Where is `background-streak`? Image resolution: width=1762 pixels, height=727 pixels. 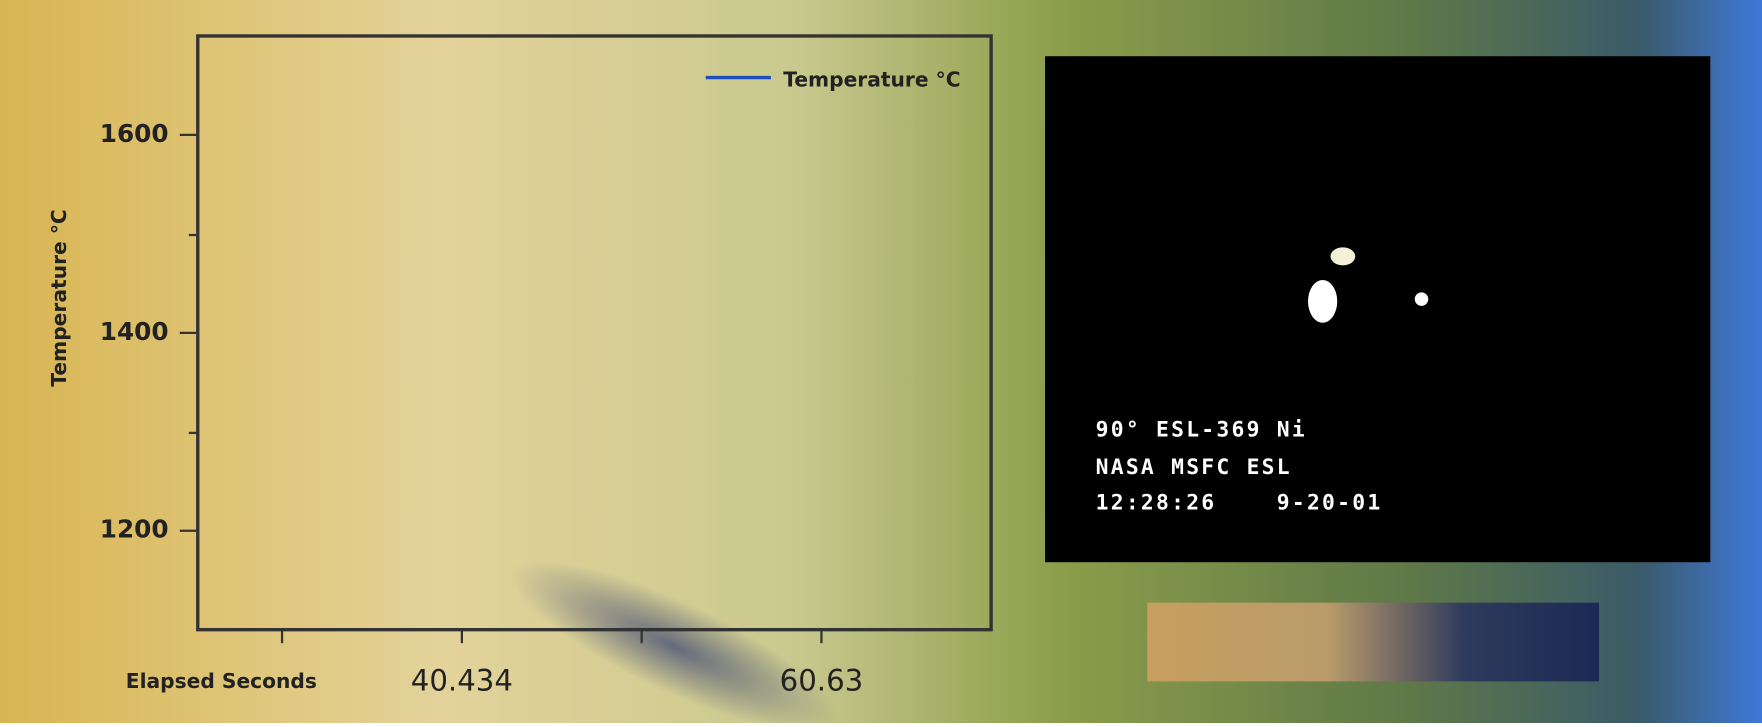
background-streak is located at coordinates (674, 643).